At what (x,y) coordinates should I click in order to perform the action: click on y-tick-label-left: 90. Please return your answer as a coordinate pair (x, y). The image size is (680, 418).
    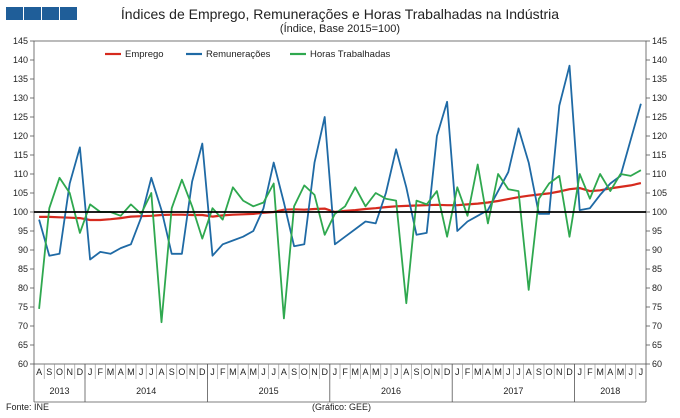
    Looking at the image, I should click on (23, 250).